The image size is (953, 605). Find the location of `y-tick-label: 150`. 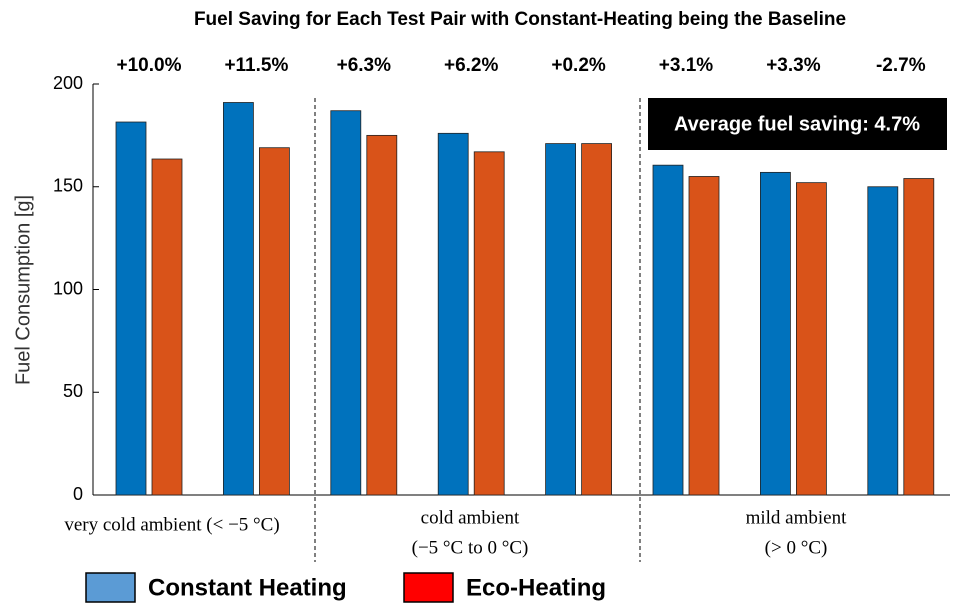

y-tick-label: 150 is located at coordinates (68, 186).